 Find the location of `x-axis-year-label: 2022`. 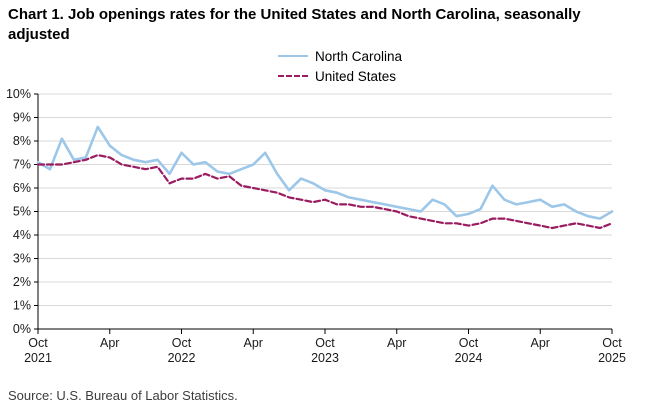

x-axis-year-label: 2022 is located at coordinates (182, 358).